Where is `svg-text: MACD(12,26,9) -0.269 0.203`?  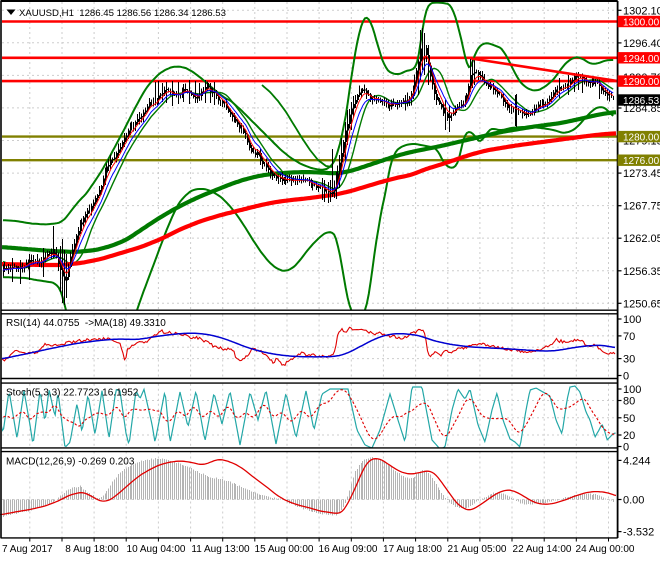
svg-text: MACD(12,26,9) -0.269 0.203 is located at coordinates (70, 462).